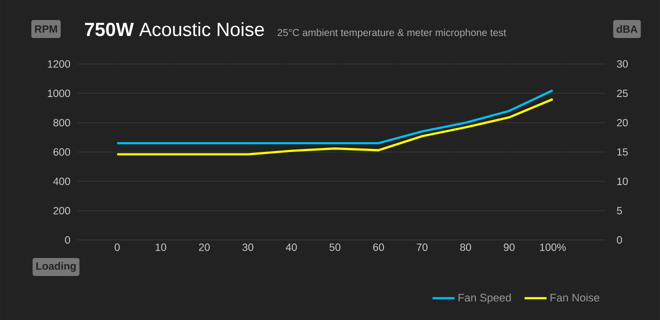  What do you see at coordinates (622, 182) in the screenshot?
I see `y2-tick-label: 10` at bounding box center [622, 182].